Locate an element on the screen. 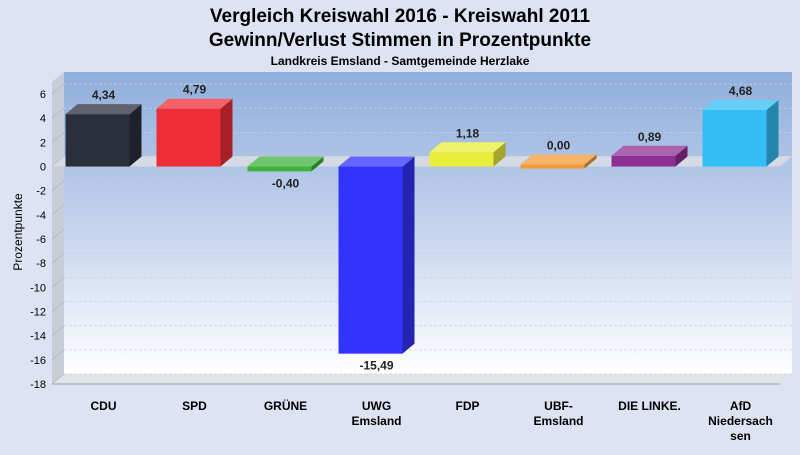 The image size is (800, 455). category-label: CDU is located at coordinates (104, 406).